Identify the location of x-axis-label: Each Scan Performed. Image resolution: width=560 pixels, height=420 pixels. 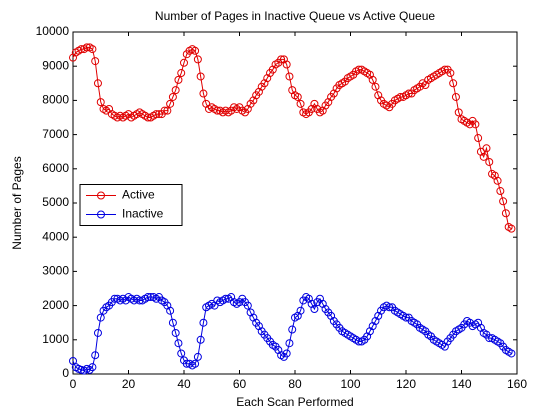
(294, 402).